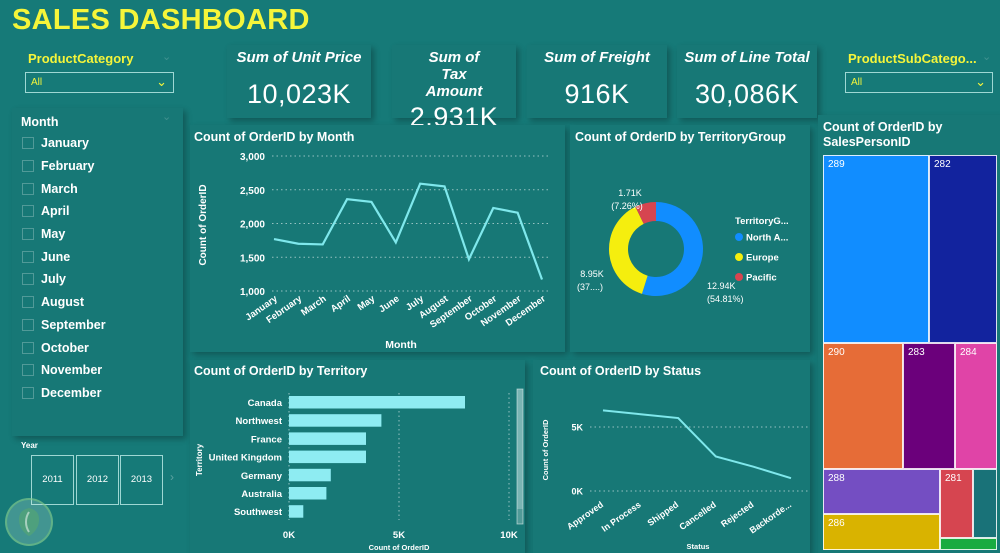 The height and width of the screenshot is (553, 1000). Describe the element at coordinates (963, 249) in the screenshot. I see `treemap-cell-282: 282` at that location.